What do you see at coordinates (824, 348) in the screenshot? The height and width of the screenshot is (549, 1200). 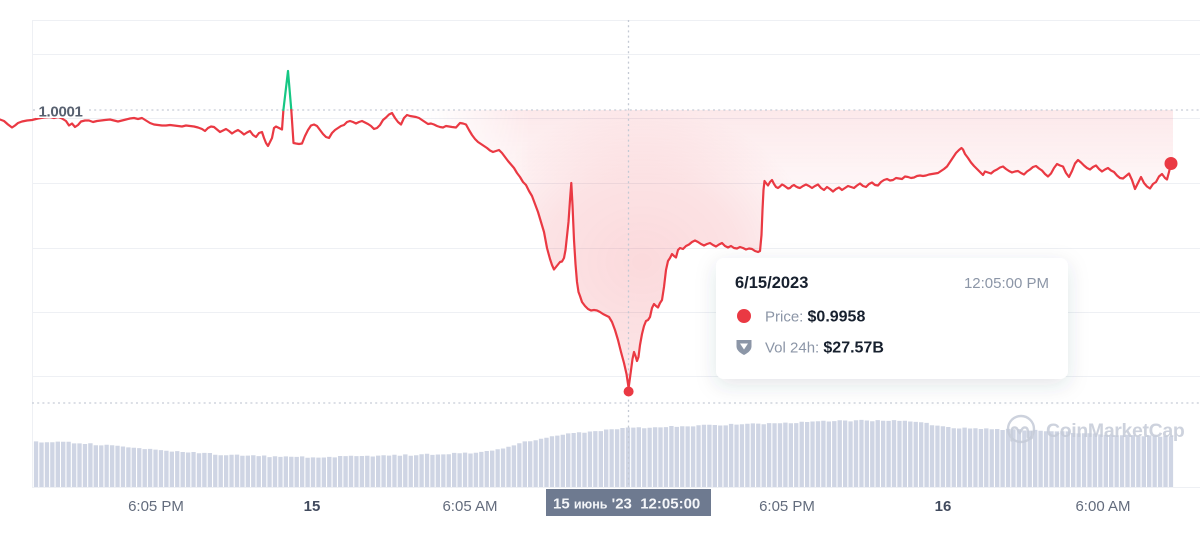 I see `svg-text: Vol 24h: $27.57B` at bounding box center [824, 348].